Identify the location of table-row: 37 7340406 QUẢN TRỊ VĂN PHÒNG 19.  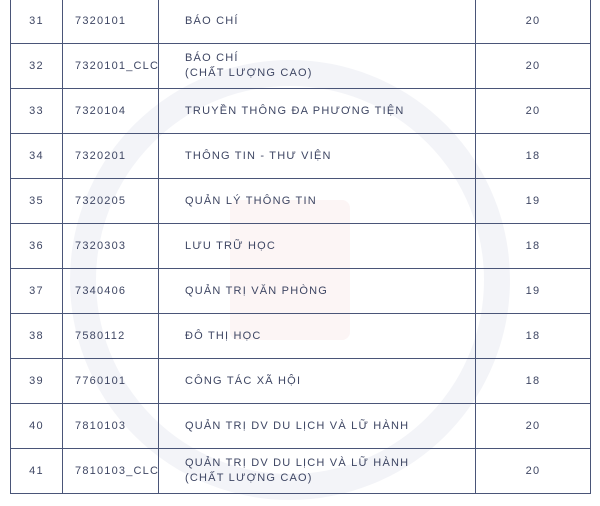
(300, 291).